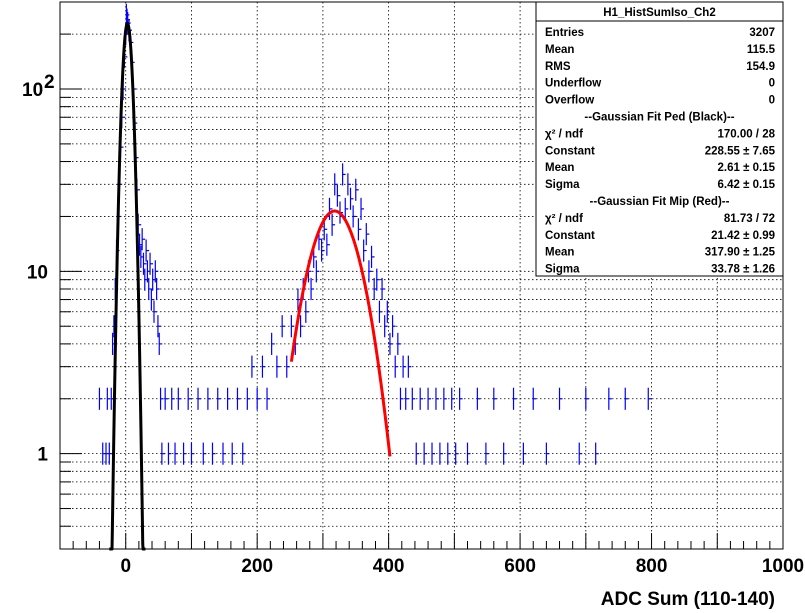 The image size is (805, 613). I want to click on stats-row-value: 115.5, so click(761, 50).